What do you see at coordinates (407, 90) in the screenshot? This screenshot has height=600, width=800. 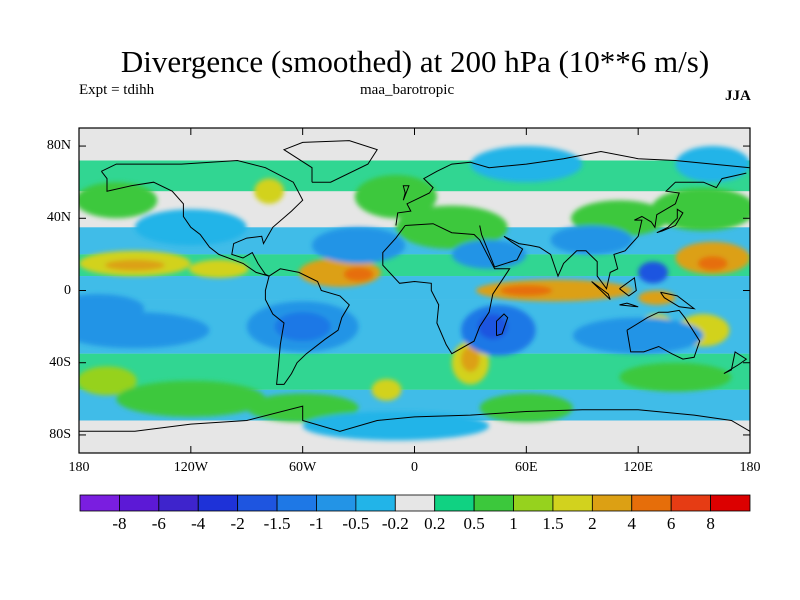 I see `run-name: maa_barotropic` at bounding box center [407, 90].